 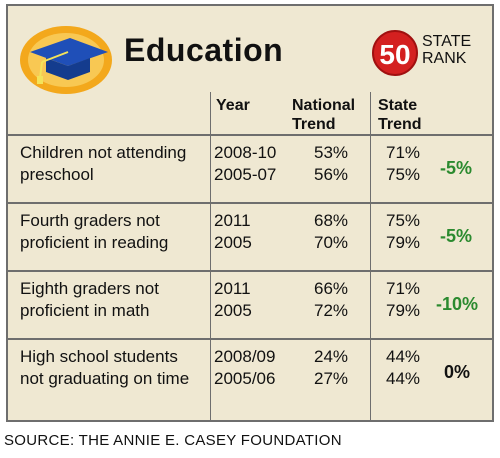 What do you see at coordinates (94, 242) in the screenshot?
I see `row-label-line2: proficient in reading` at bounding box center [94, 242].